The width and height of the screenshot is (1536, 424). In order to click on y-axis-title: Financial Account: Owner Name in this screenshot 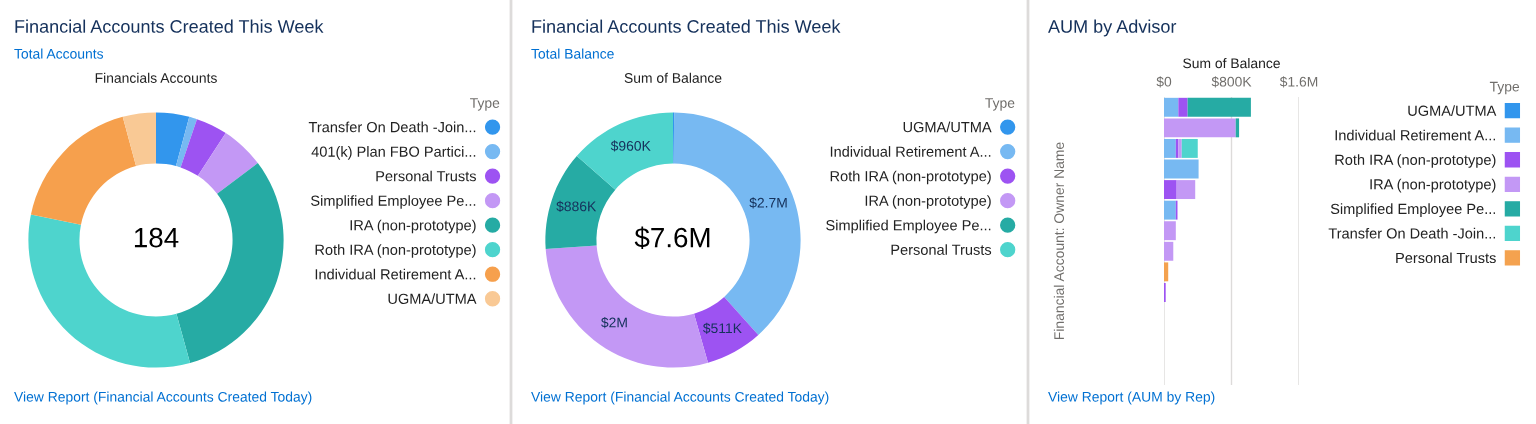, I will do `click(1059, 241)`.